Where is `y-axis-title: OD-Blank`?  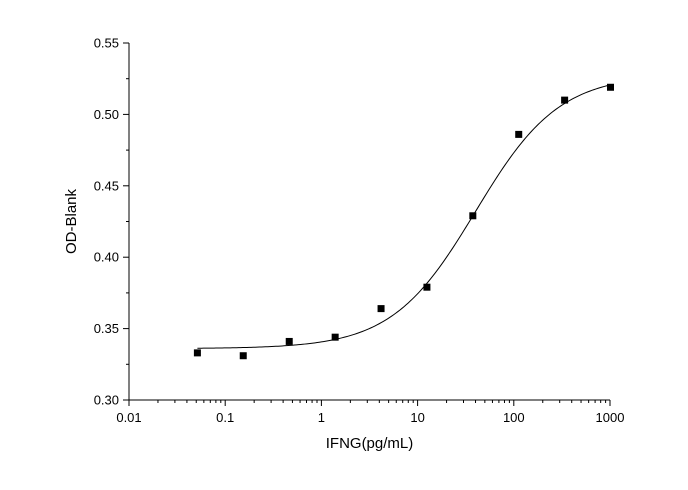
y-axis-title: OD-Blank is located at coordinates (71, 221).